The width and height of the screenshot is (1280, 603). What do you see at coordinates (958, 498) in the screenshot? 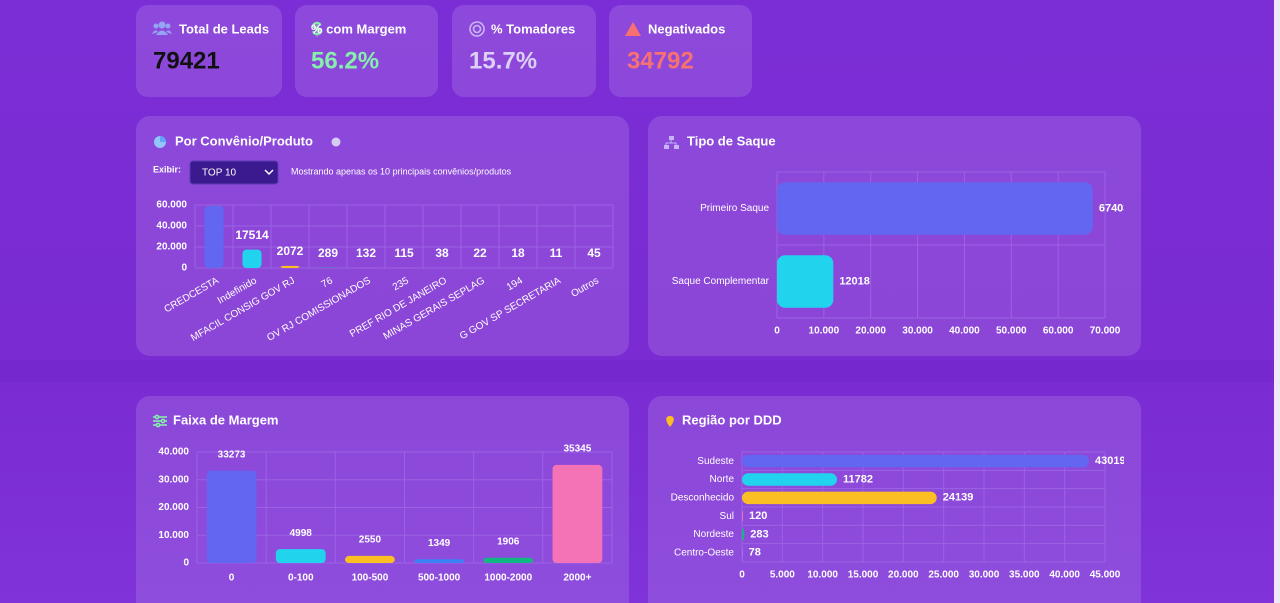
I see `data-label: 24139` at bounding box center [958, 498].